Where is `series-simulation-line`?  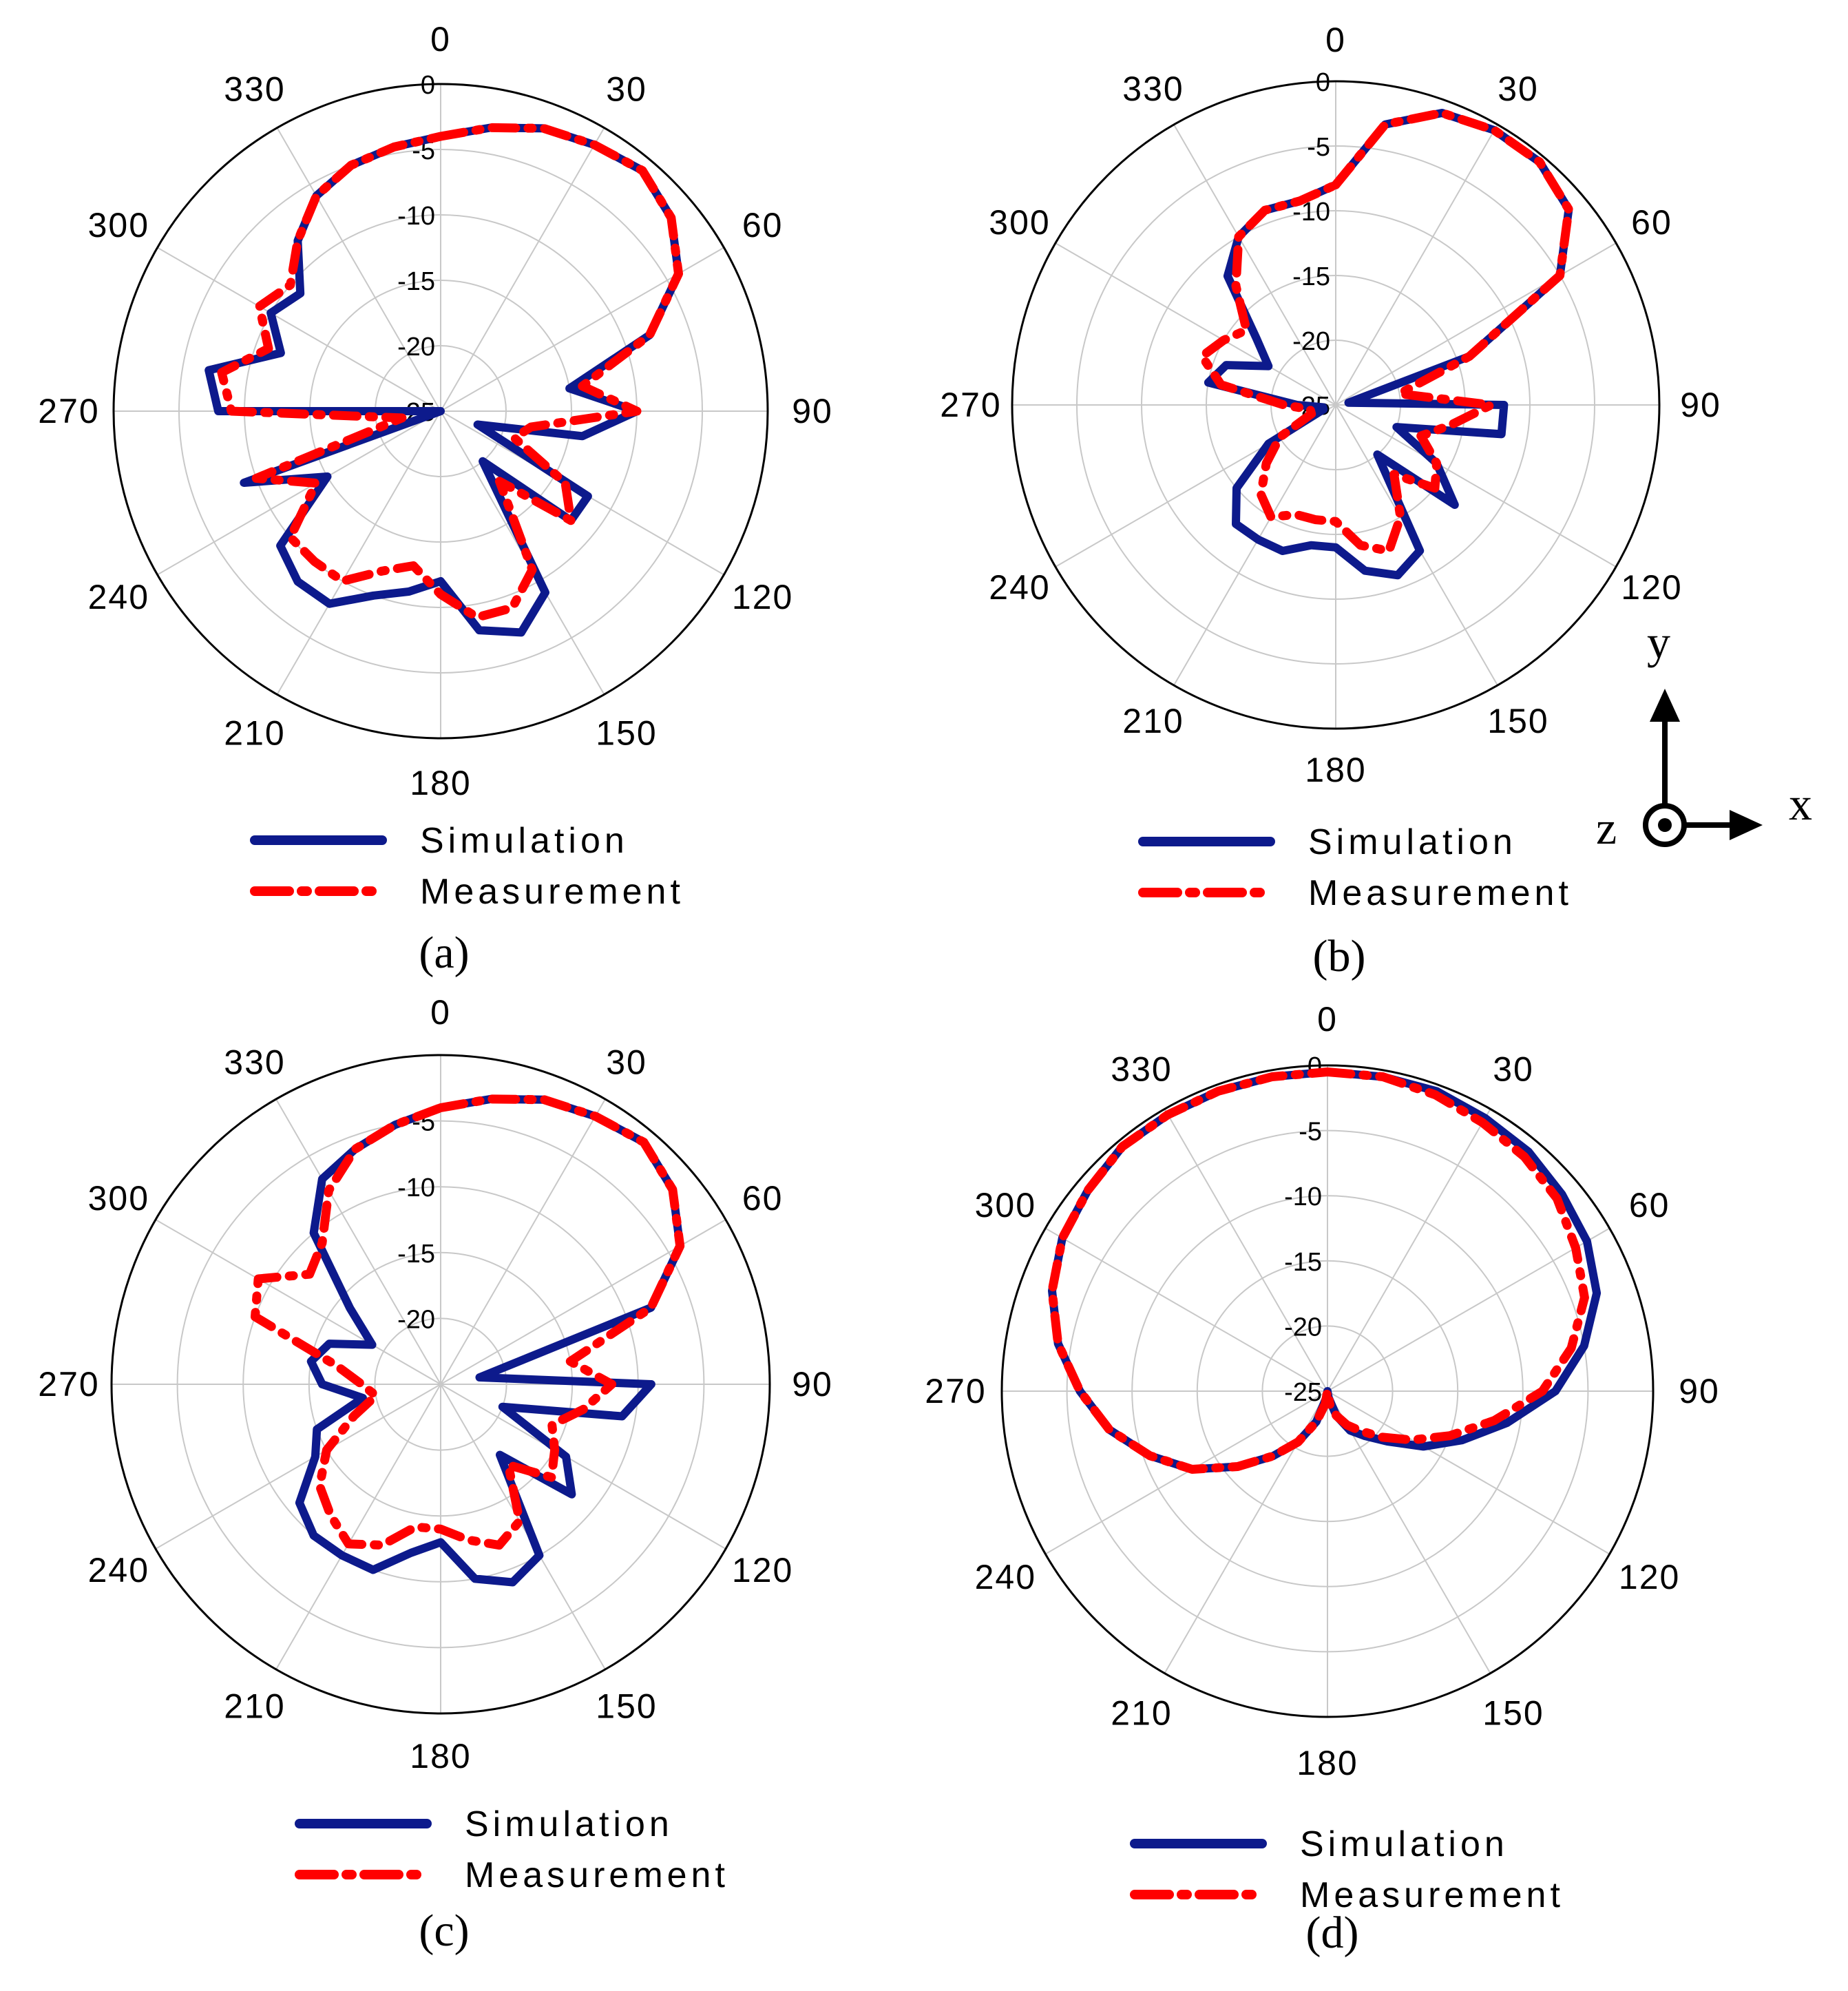 series-simulation-line is located at coordinates (443, 380).